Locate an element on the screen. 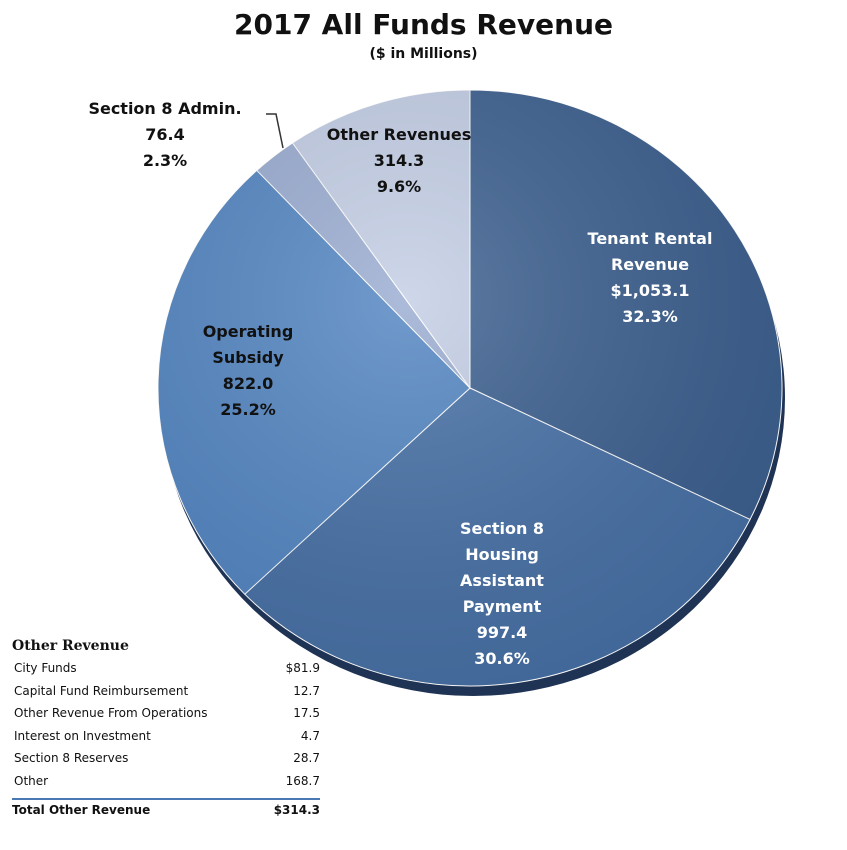 Image resolution: width=847 pixels, height=850 pixels. slice-value-label: 314.3 is located at coordinates (399, 160).